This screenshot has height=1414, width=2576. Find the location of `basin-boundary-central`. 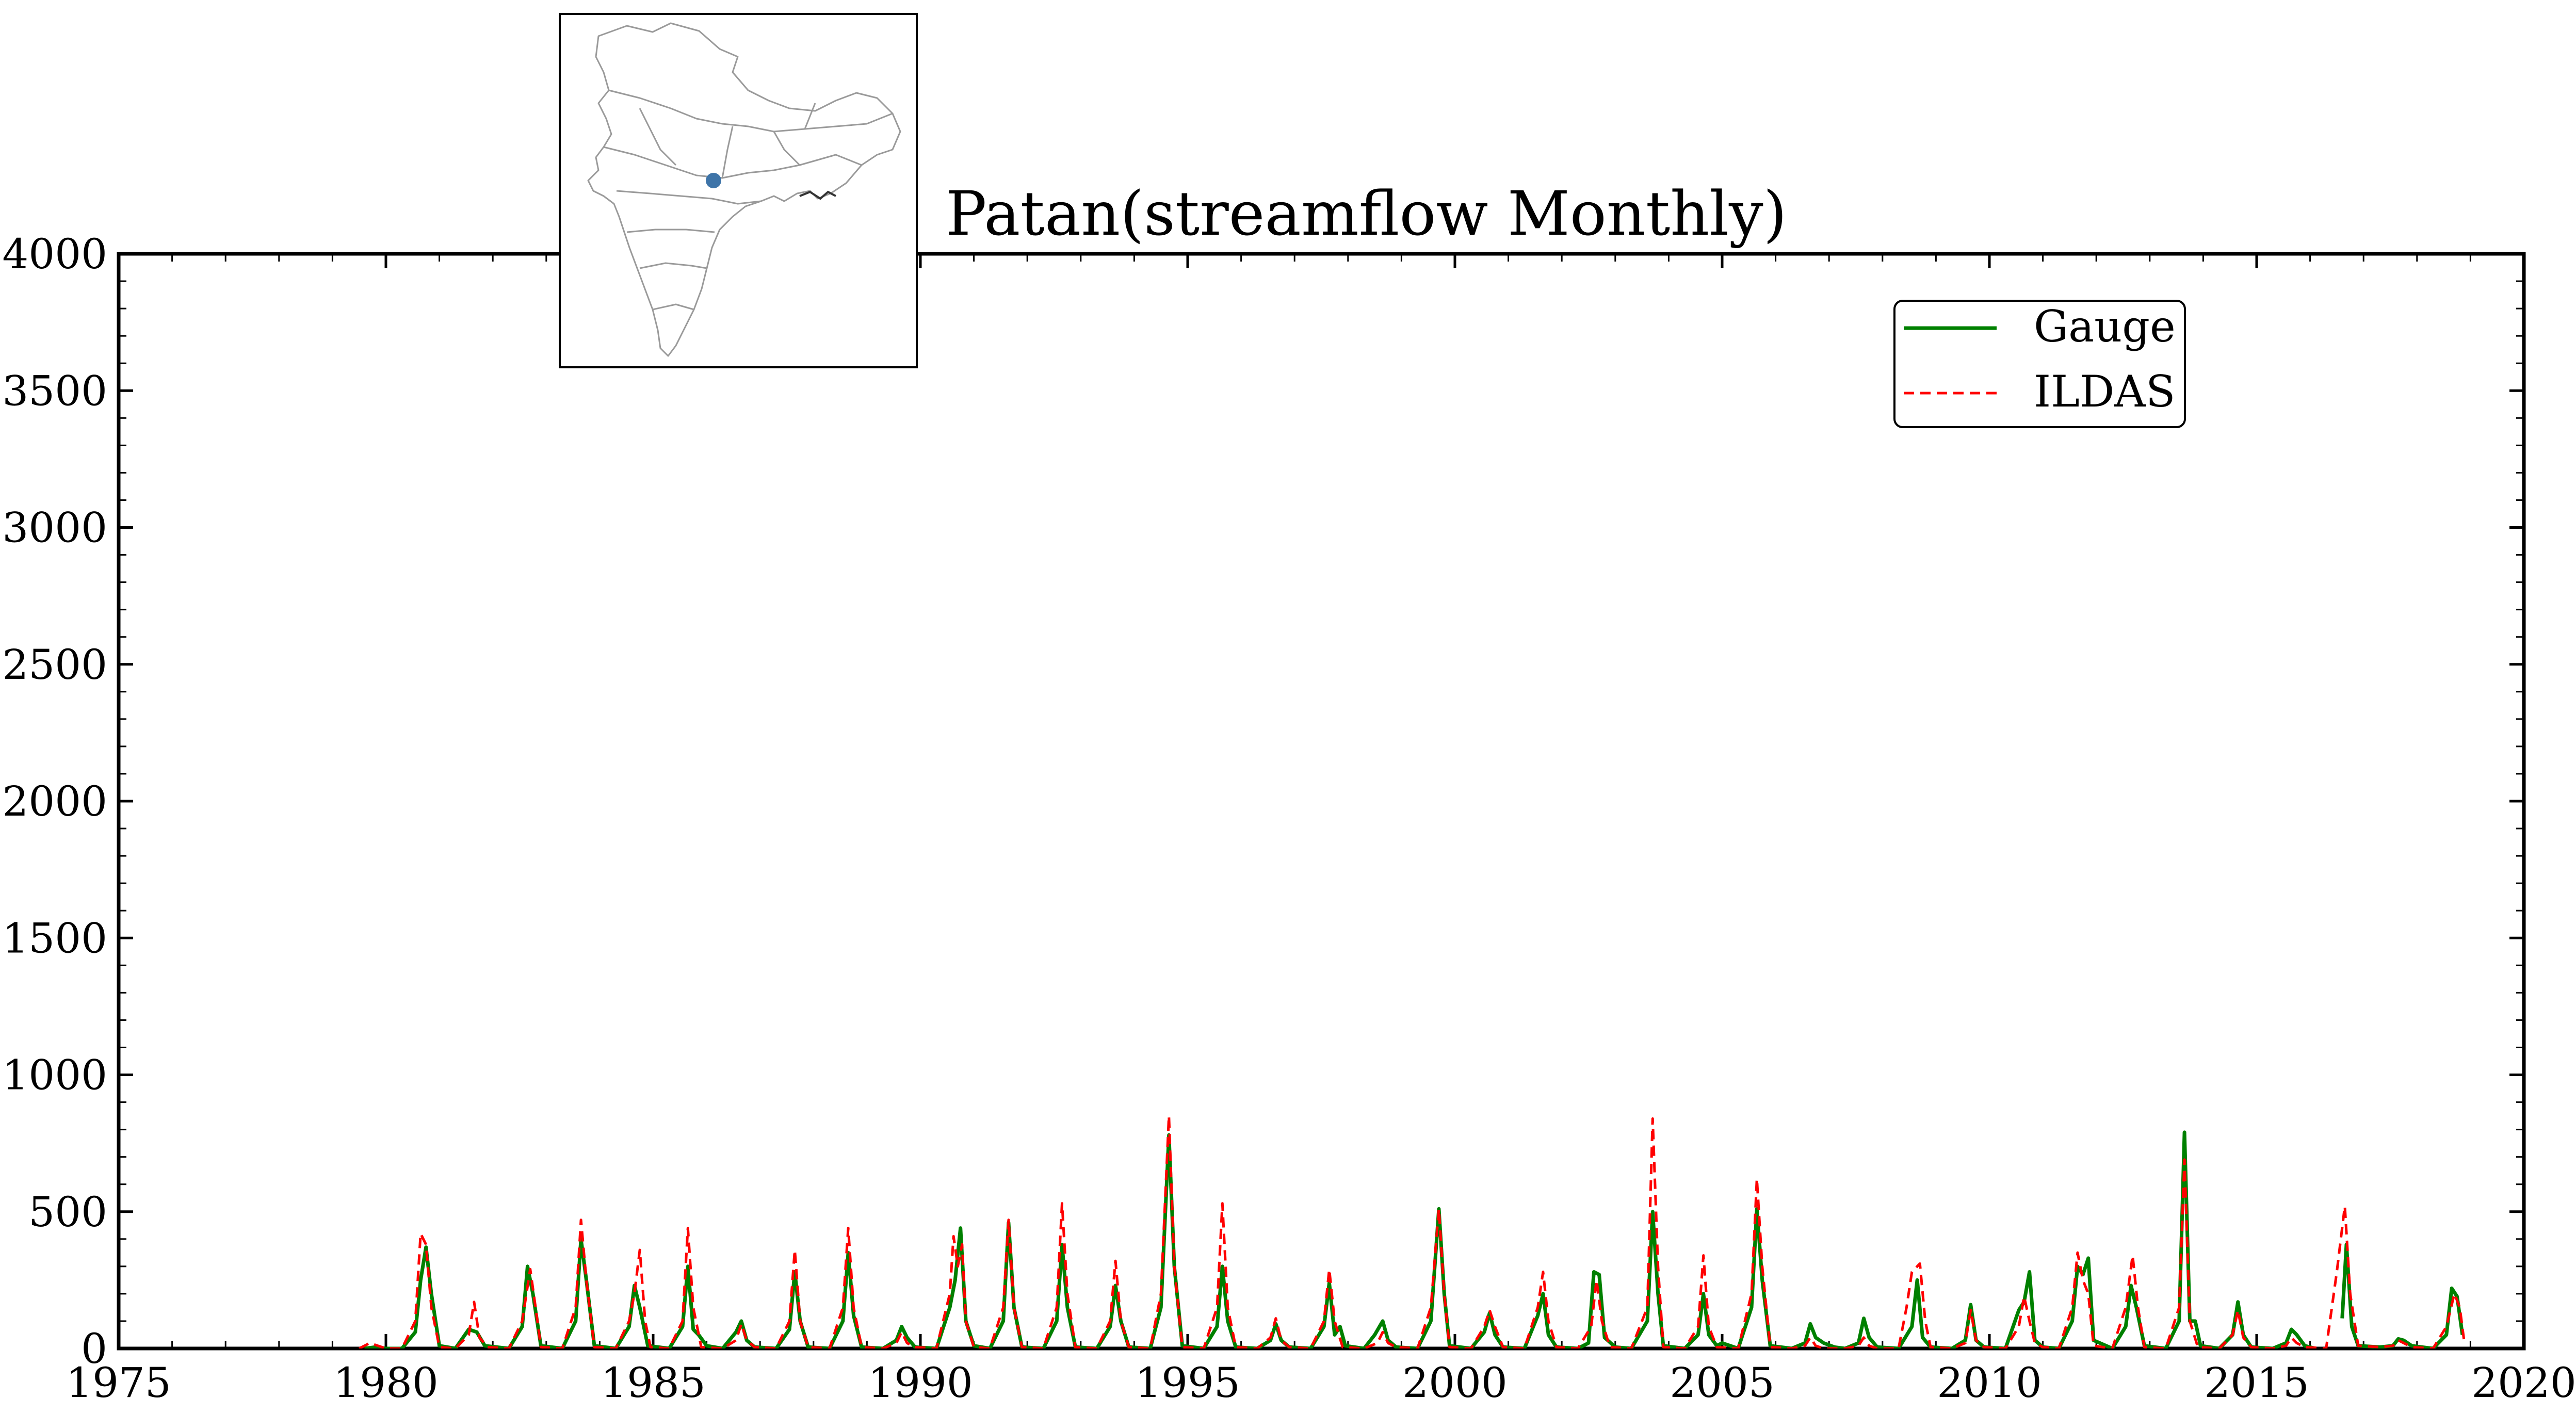

basin-boundary-central is located at coordinates (732, 162).